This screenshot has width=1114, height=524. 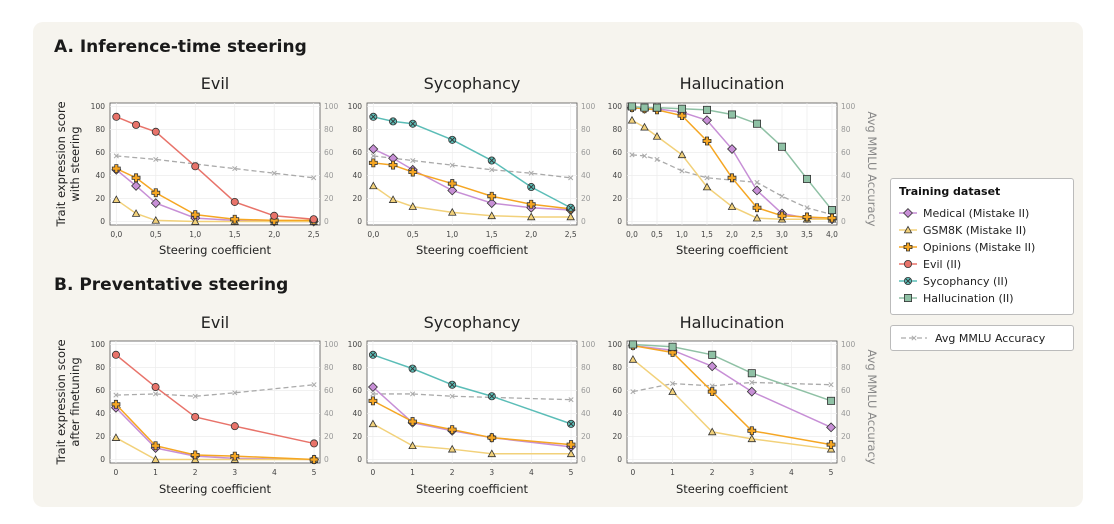 I want to click on legend-item-gsm8k: GSM8K (Mistake II), so click(x=962, y=230).